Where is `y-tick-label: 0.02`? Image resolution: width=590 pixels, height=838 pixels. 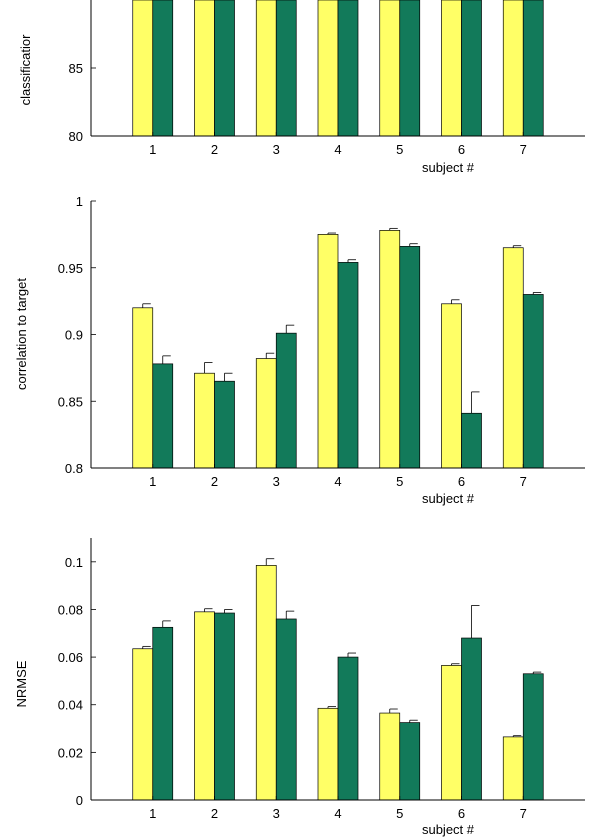 y-tick-label: 0.02 is located at coordinates (70, 752).